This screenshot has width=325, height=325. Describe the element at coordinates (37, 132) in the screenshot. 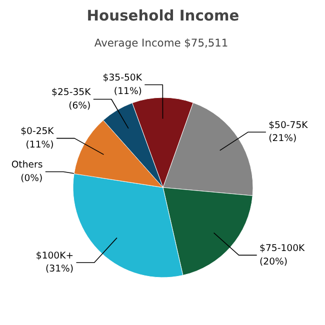

I see `slice-label: $0-25K` at that location.